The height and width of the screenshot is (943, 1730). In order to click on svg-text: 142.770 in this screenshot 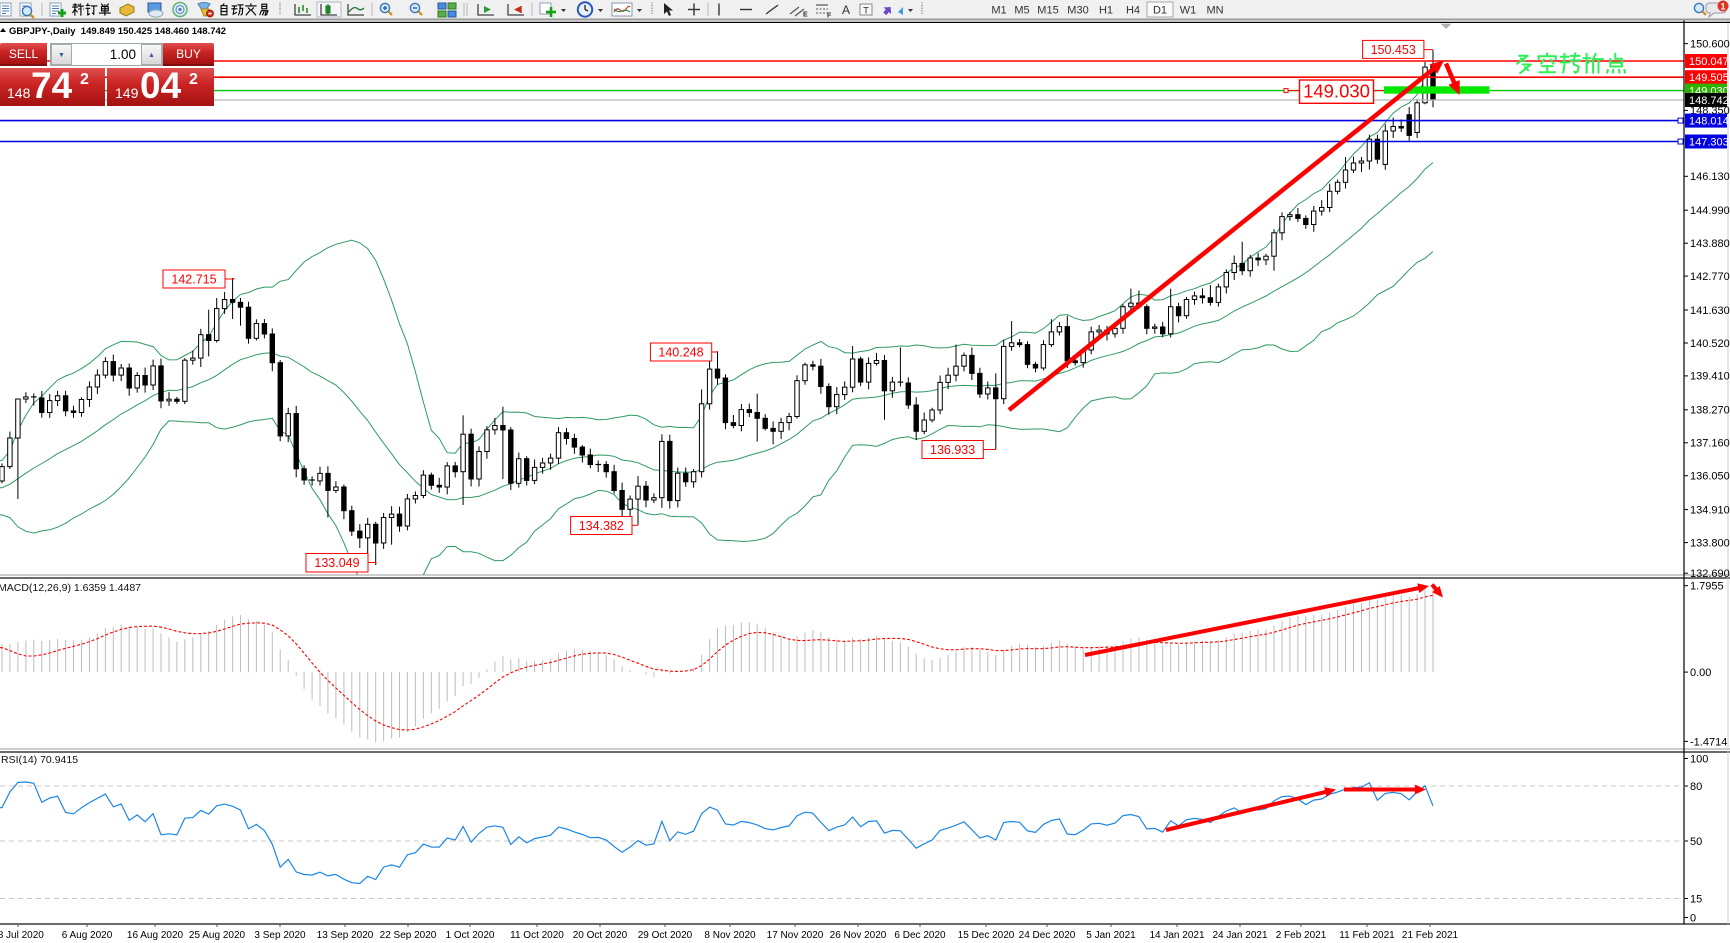, I will do `click(1710, 277)`.